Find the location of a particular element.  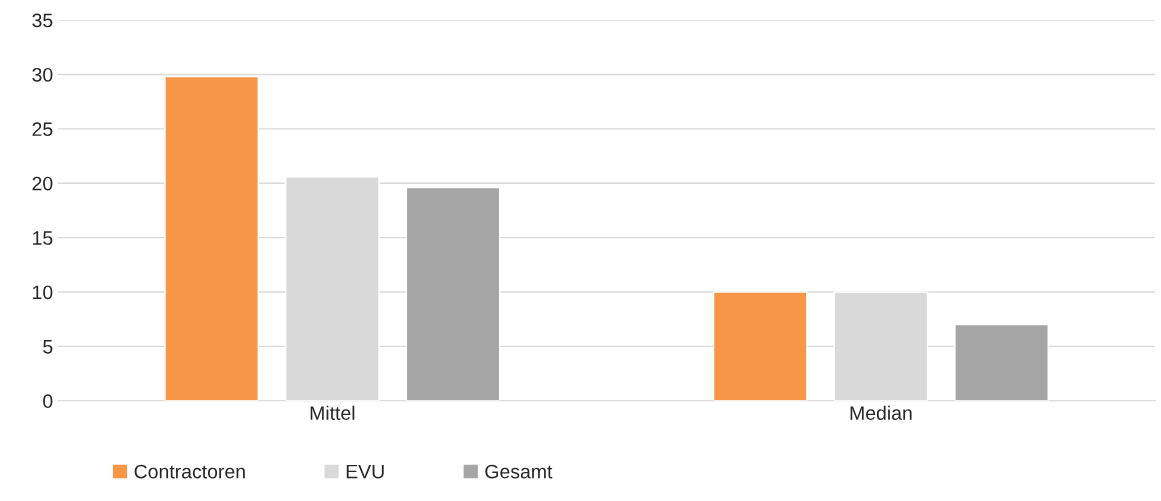

y-tick-label: 20 is located at coordinates (42, 183).